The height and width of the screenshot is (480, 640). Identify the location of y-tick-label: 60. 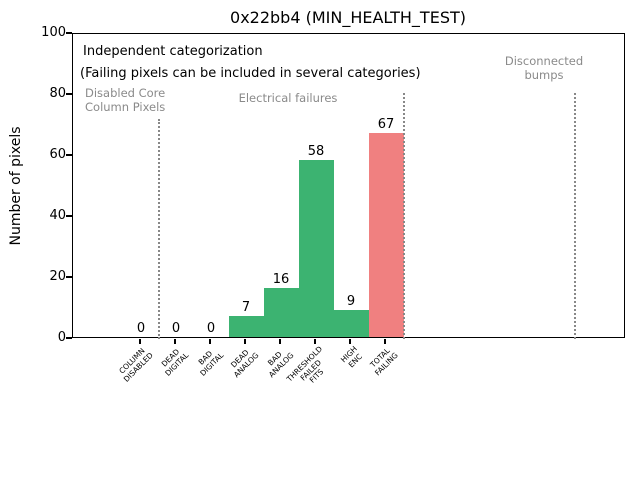
(57, 154).